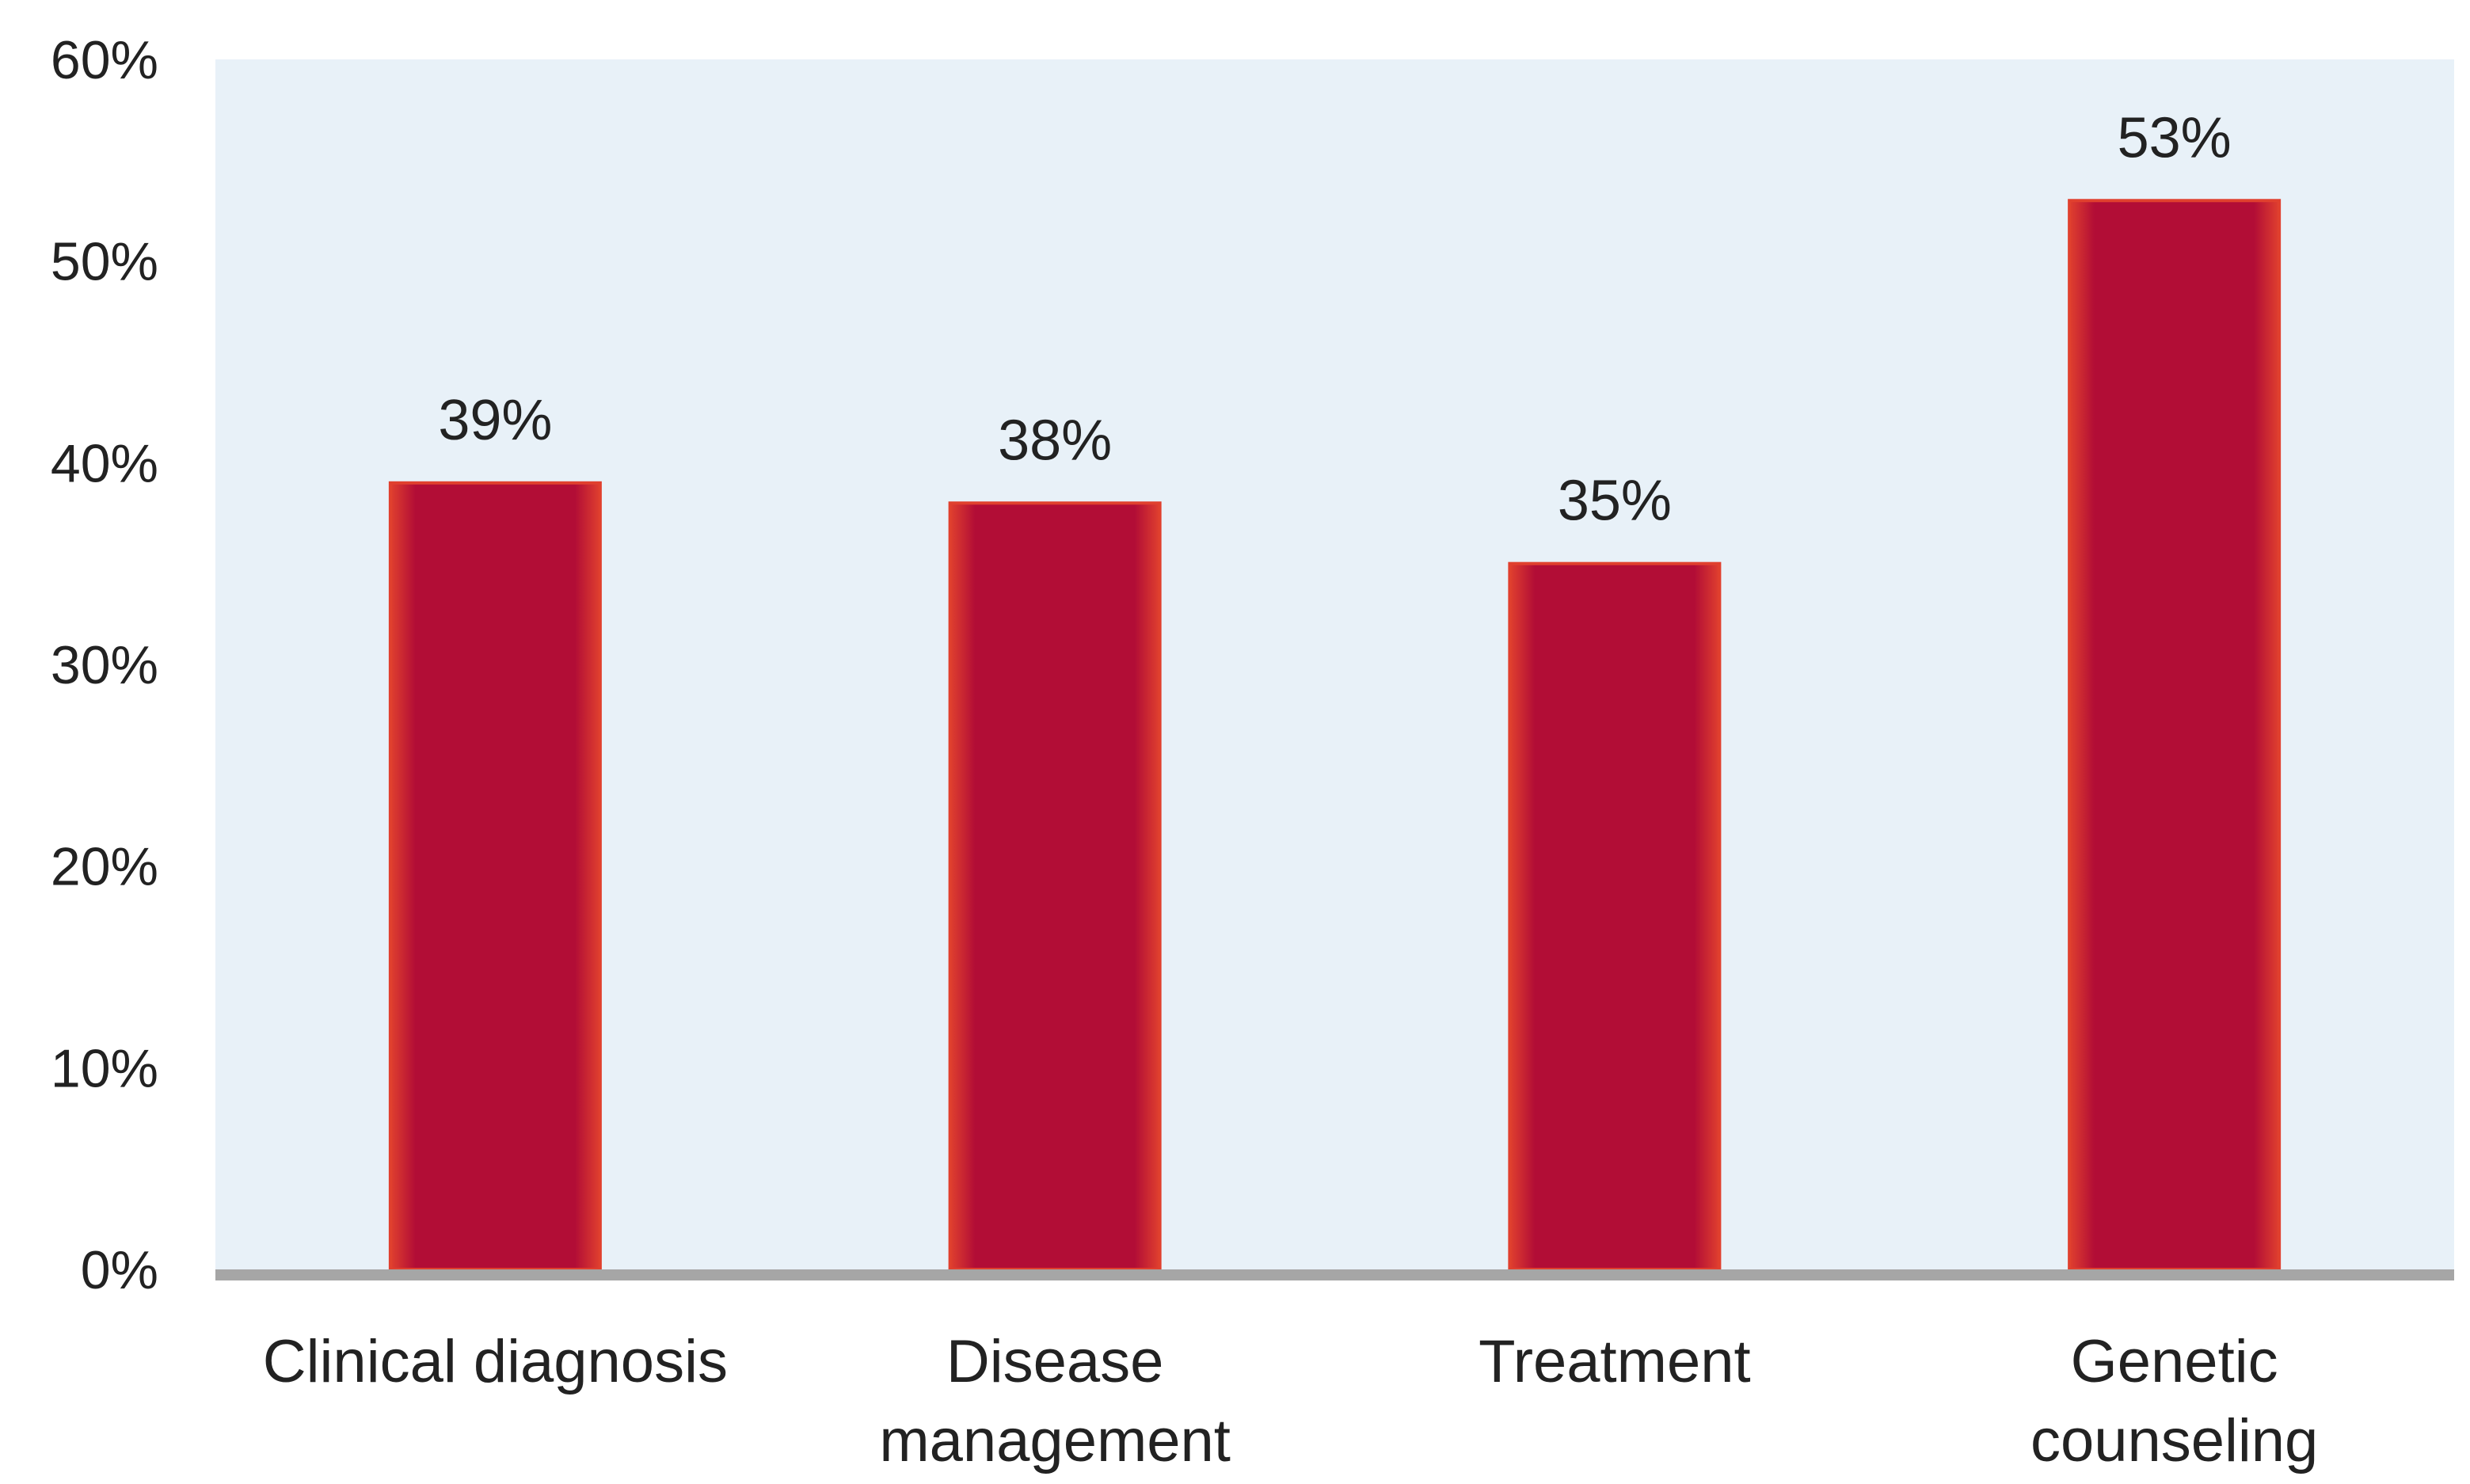 This screenshot has width=2470, height=1484. What do you see at coordinates (1055, 441) in the screenshot?
I see `data-label: 38%` at bounding box center [1055, 441].